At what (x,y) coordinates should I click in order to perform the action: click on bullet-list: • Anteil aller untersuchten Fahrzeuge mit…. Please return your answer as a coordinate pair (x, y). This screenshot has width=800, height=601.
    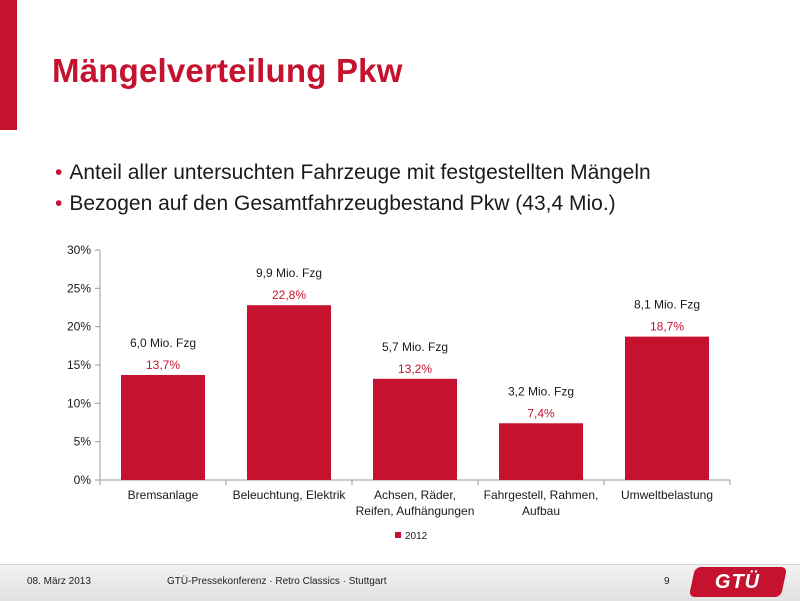
    Looking at the image, I should click on (353, 188).